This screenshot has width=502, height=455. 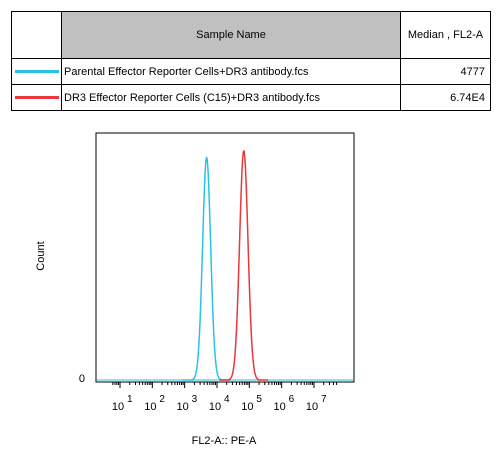 What do you see at coordinates (41, 255) in the screenshot?
I see `y-axis-label: Count` at bounding box center [41, 255].